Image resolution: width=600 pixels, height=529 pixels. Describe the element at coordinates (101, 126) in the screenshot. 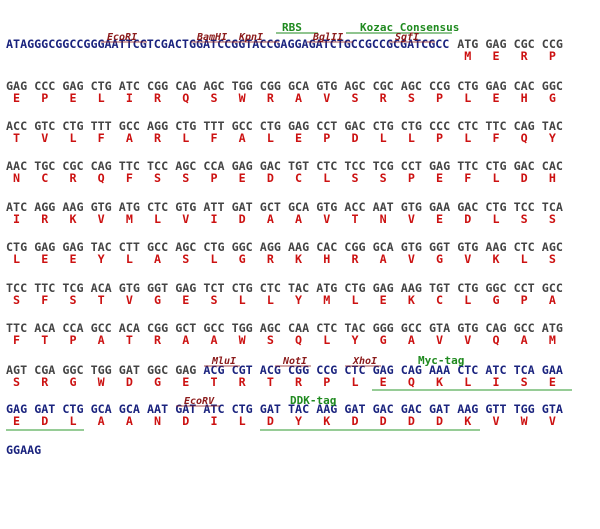

I see `codon: TTT` at that location.